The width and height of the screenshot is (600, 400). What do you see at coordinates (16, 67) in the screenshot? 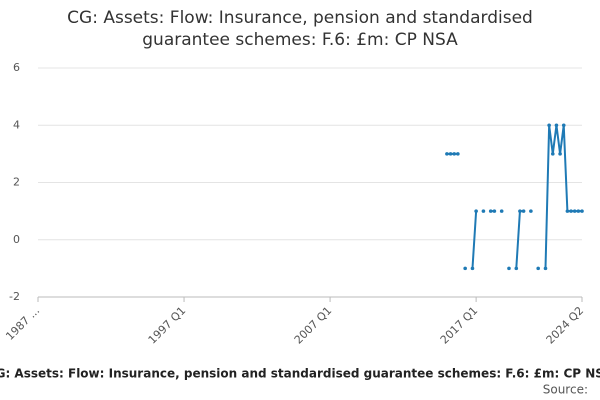
I see `y-tick-label: 6` at bounding box center [16, 67].